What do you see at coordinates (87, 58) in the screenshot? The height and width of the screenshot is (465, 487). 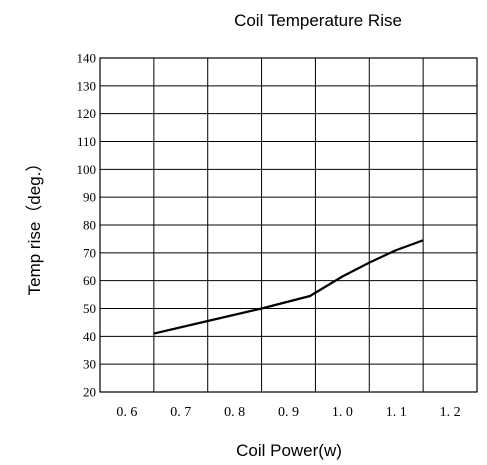 I see `y-tick-label: 140` at bounding box center [87, 58].